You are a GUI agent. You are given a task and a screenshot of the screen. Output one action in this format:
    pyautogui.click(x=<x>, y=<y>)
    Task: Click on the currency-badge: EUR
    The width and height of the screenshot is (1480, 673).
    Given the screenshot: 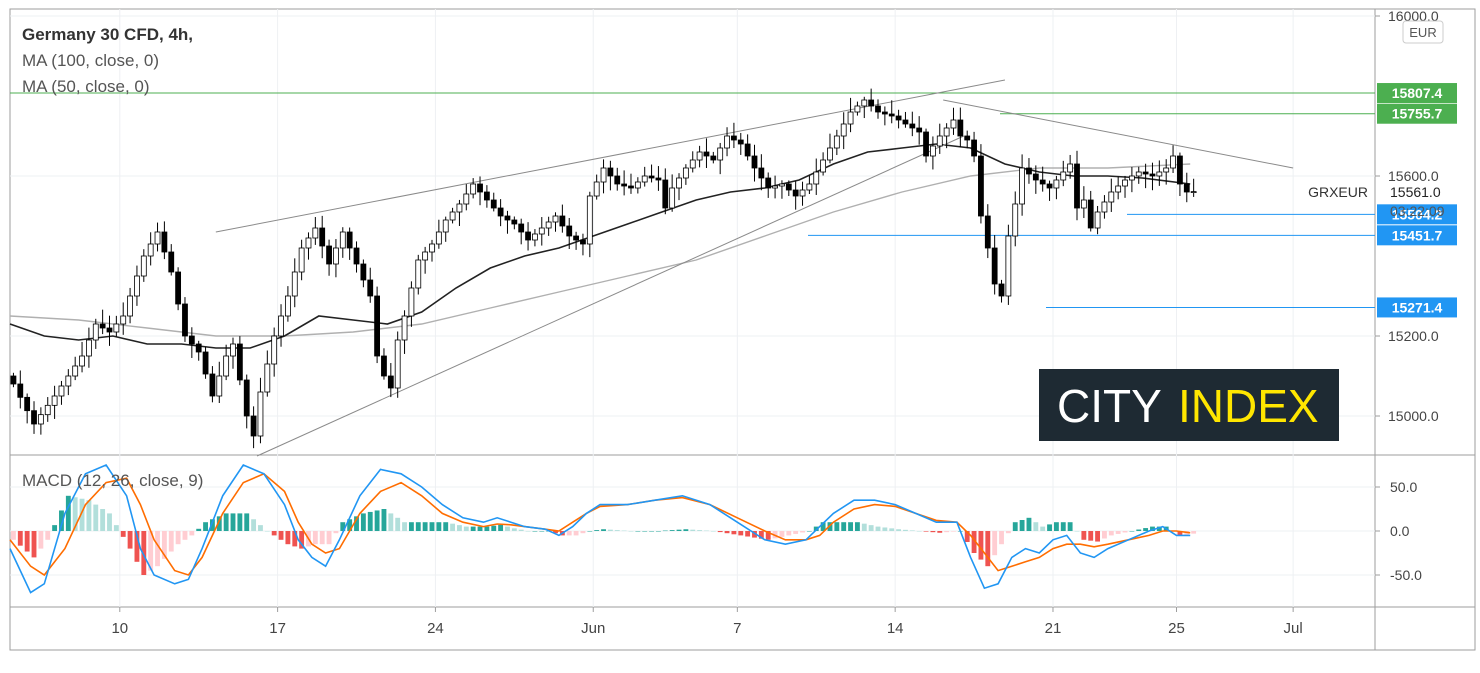 What is the action you would take?
    pyautogui.click(x=1423, y=32)
    